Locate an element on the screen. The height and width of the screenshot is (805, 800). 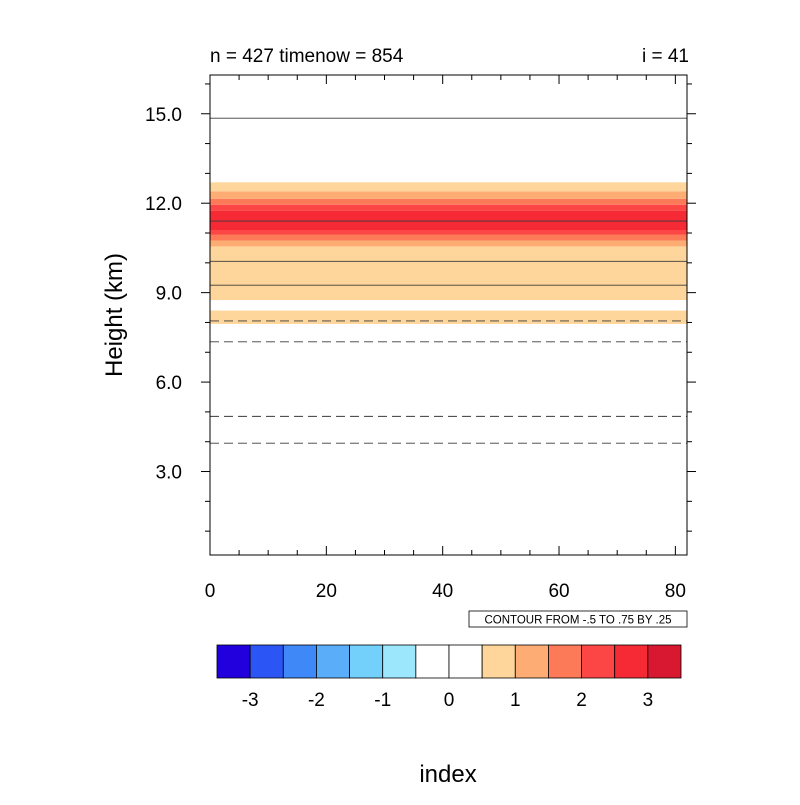
colorbar: -3 -2 -1 0 1 2 3 is located at coordinates (449, 677).